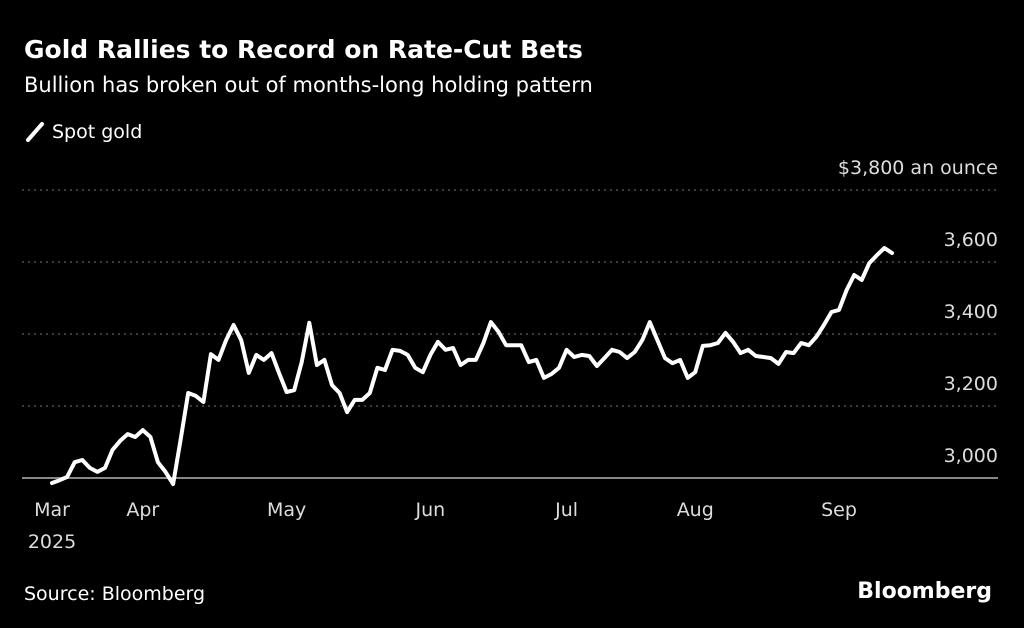  What do you see at coordinates (695, 510) in the screenshot?
I see `x-tick-label: Aug` at bounding box center [695, 510].